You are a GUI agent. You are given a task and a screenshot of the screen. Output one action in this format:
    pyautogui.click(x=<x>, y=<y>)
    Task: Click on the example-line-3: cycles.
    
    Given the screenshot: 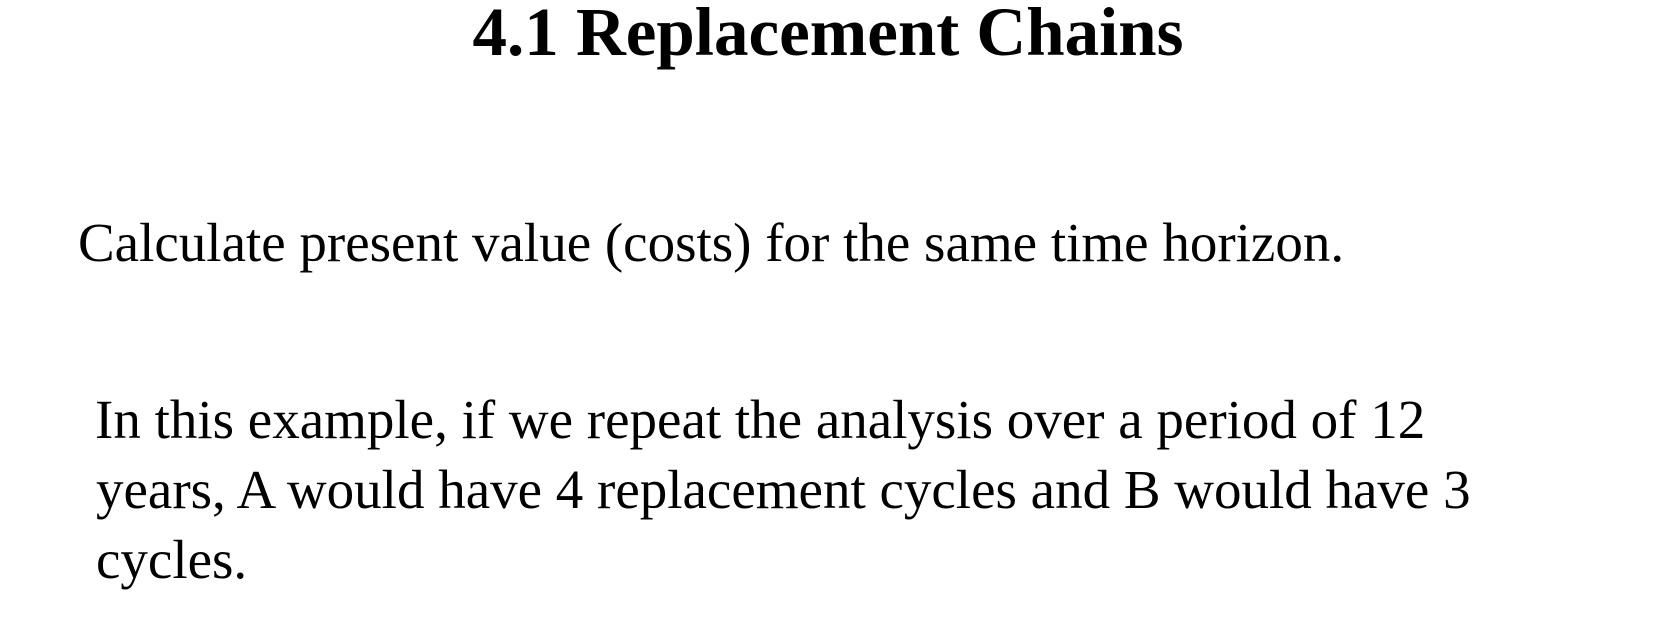 What is the action you would take?
    pyautogui.click(x=172, y=559)
    